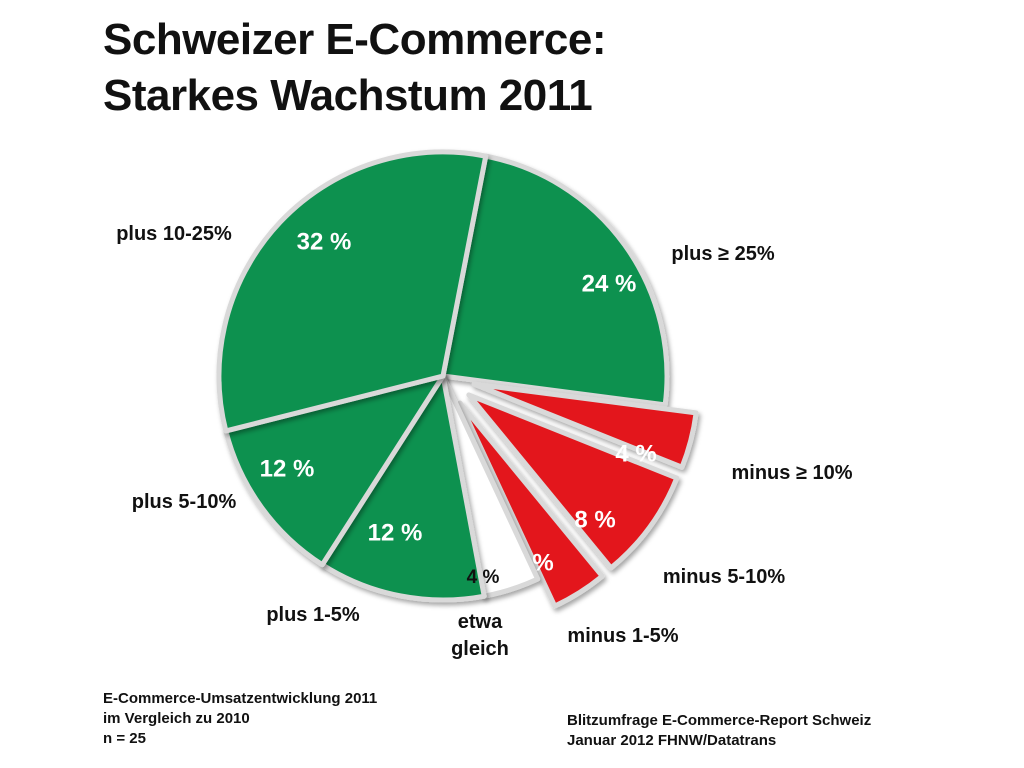  I want to click on pie-category-label-2: minus ≥ 10%, so click(791, 473).